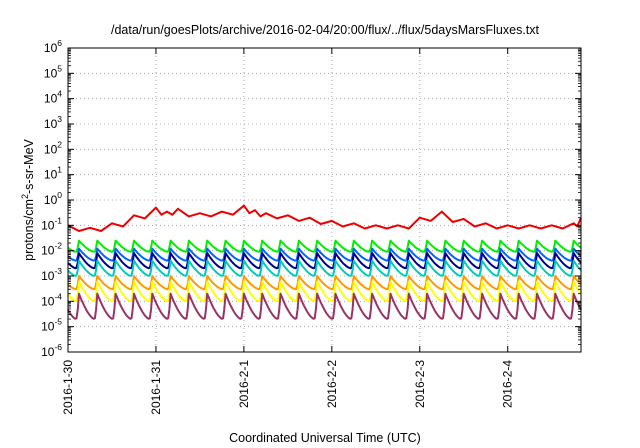  What do you see at coordinates (53, 46) in the screenshot?
I see `y-tick-label: 10⁶` at bounding box center [53, 46].